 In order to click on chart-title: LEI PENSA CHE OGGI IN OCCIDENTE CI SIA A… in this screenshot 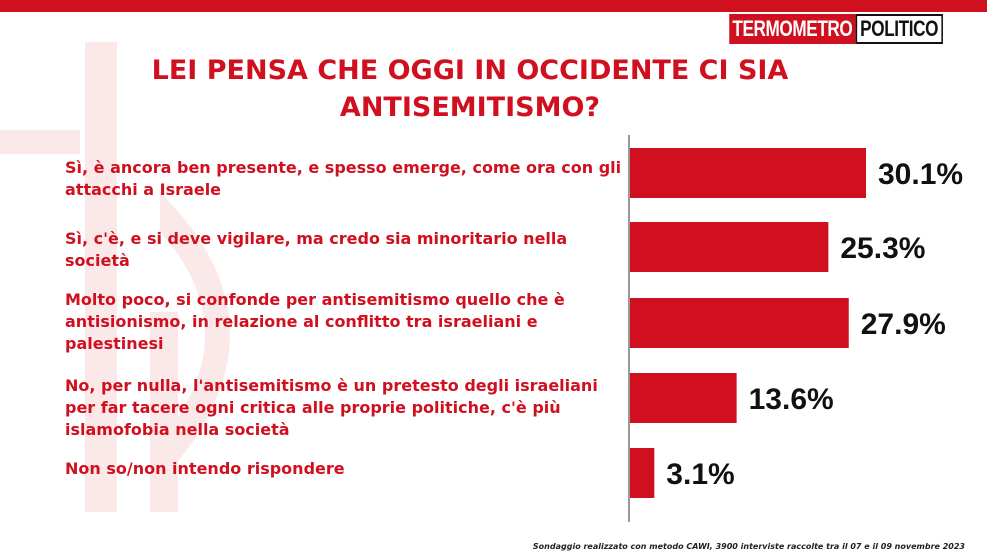, I will do `click(470, 89)`.